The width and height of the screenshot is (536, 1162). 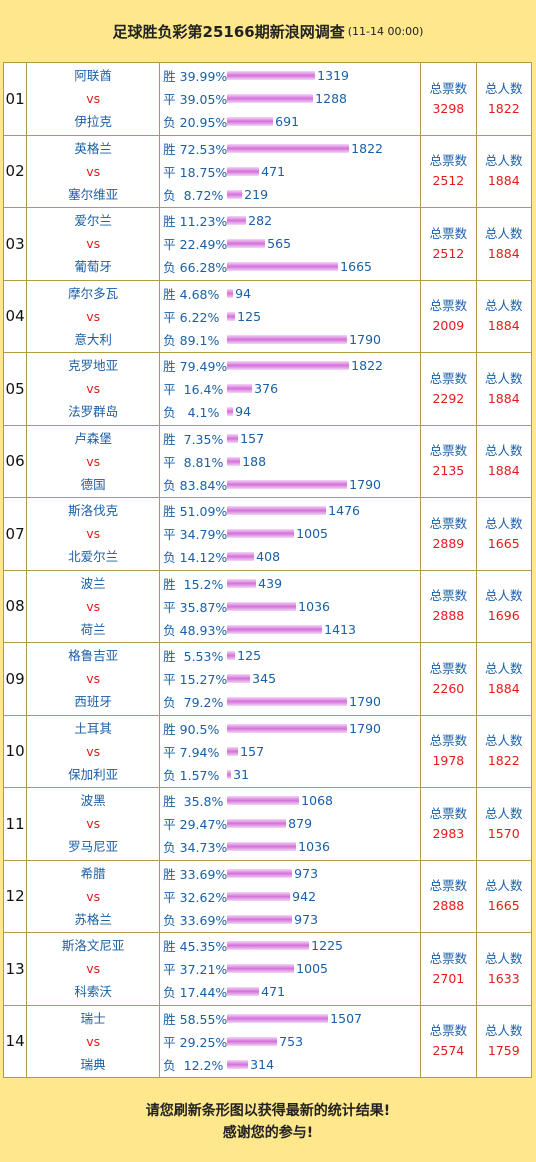 What do you see at coordinates (503, 1051) in the screenshot?
I see `total-people-value: 1759` at bounding box center [503, 1051].